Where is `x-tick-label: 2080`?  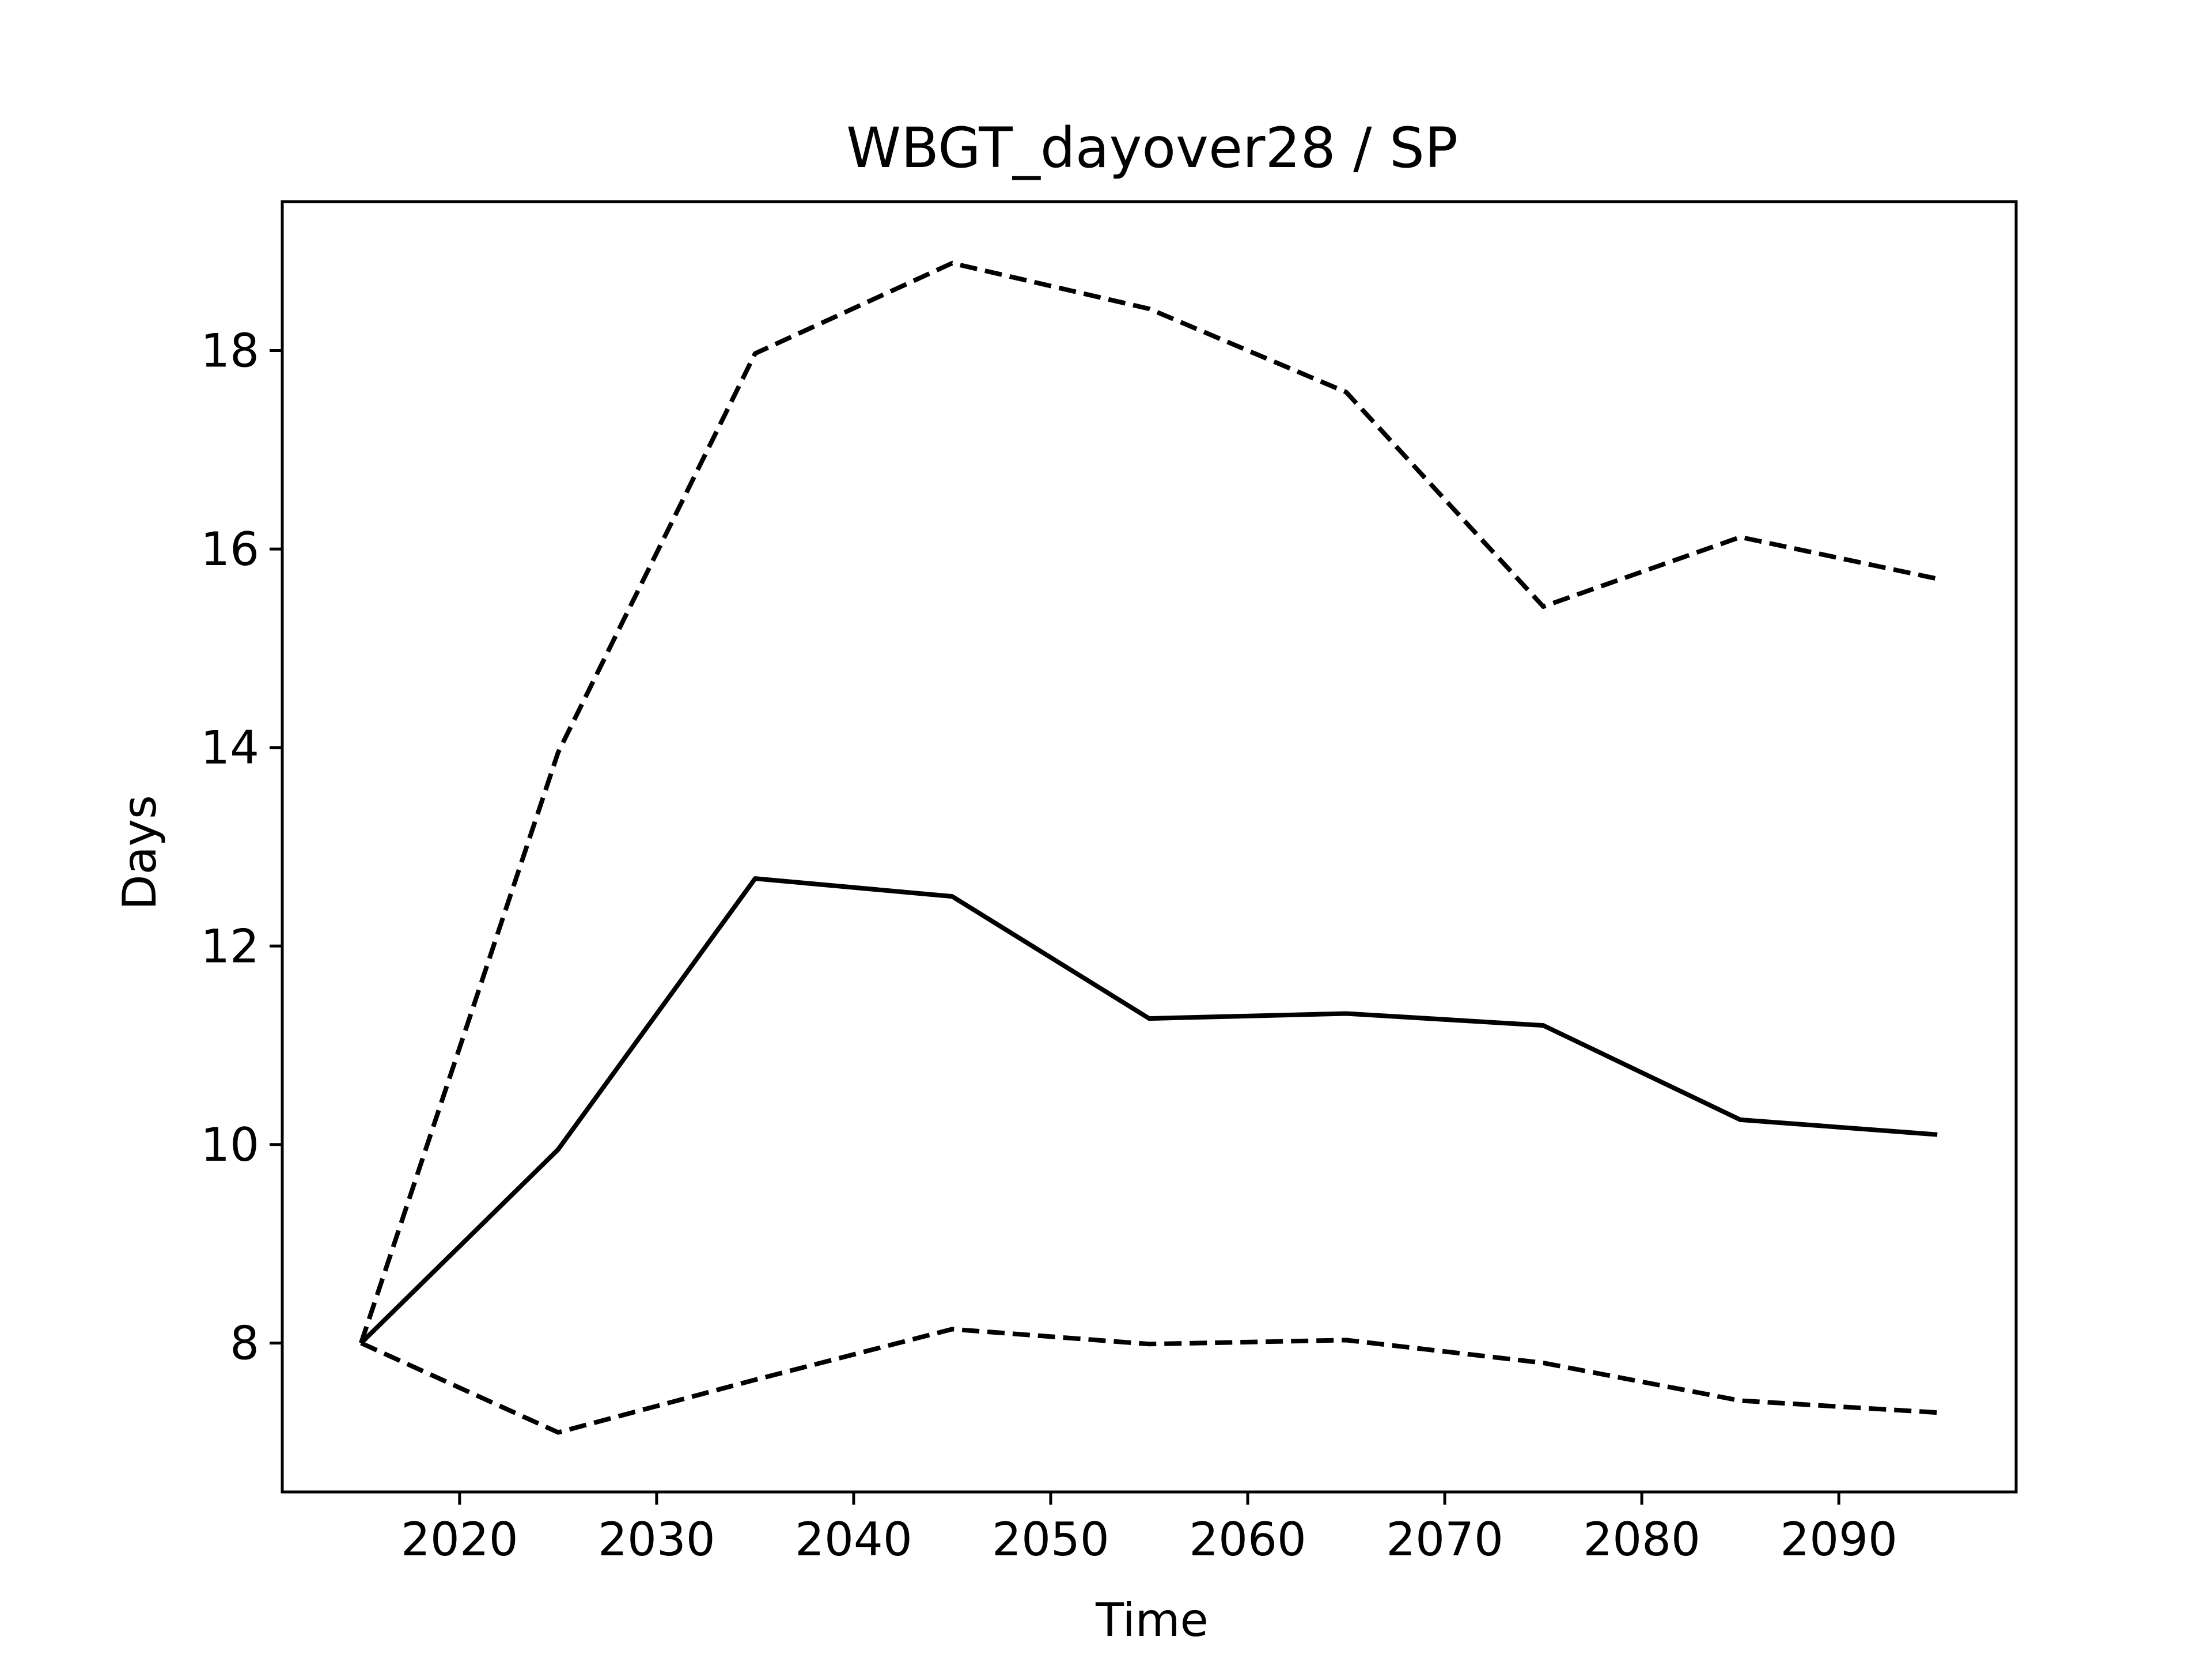
x-tick-label: 2080 is located at coordinates (1641, 1539).